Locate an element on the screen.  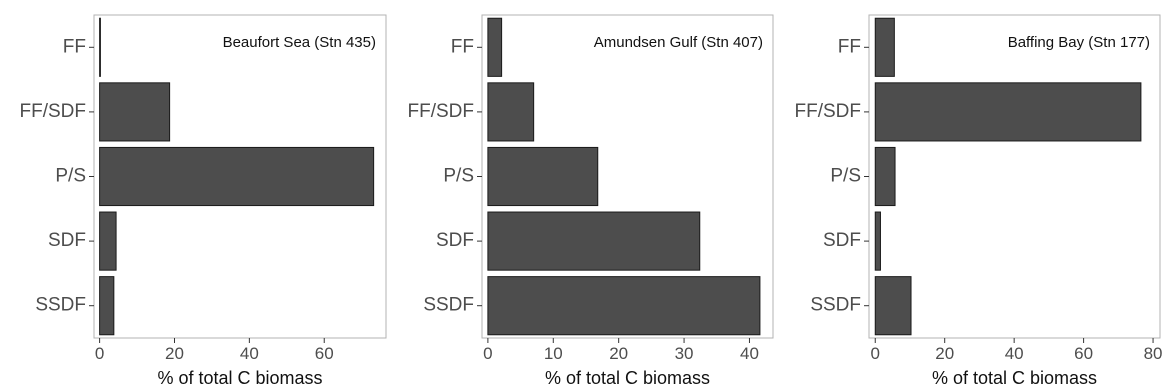
x-tick-label: 80 is located at coordinates (1153, 353).